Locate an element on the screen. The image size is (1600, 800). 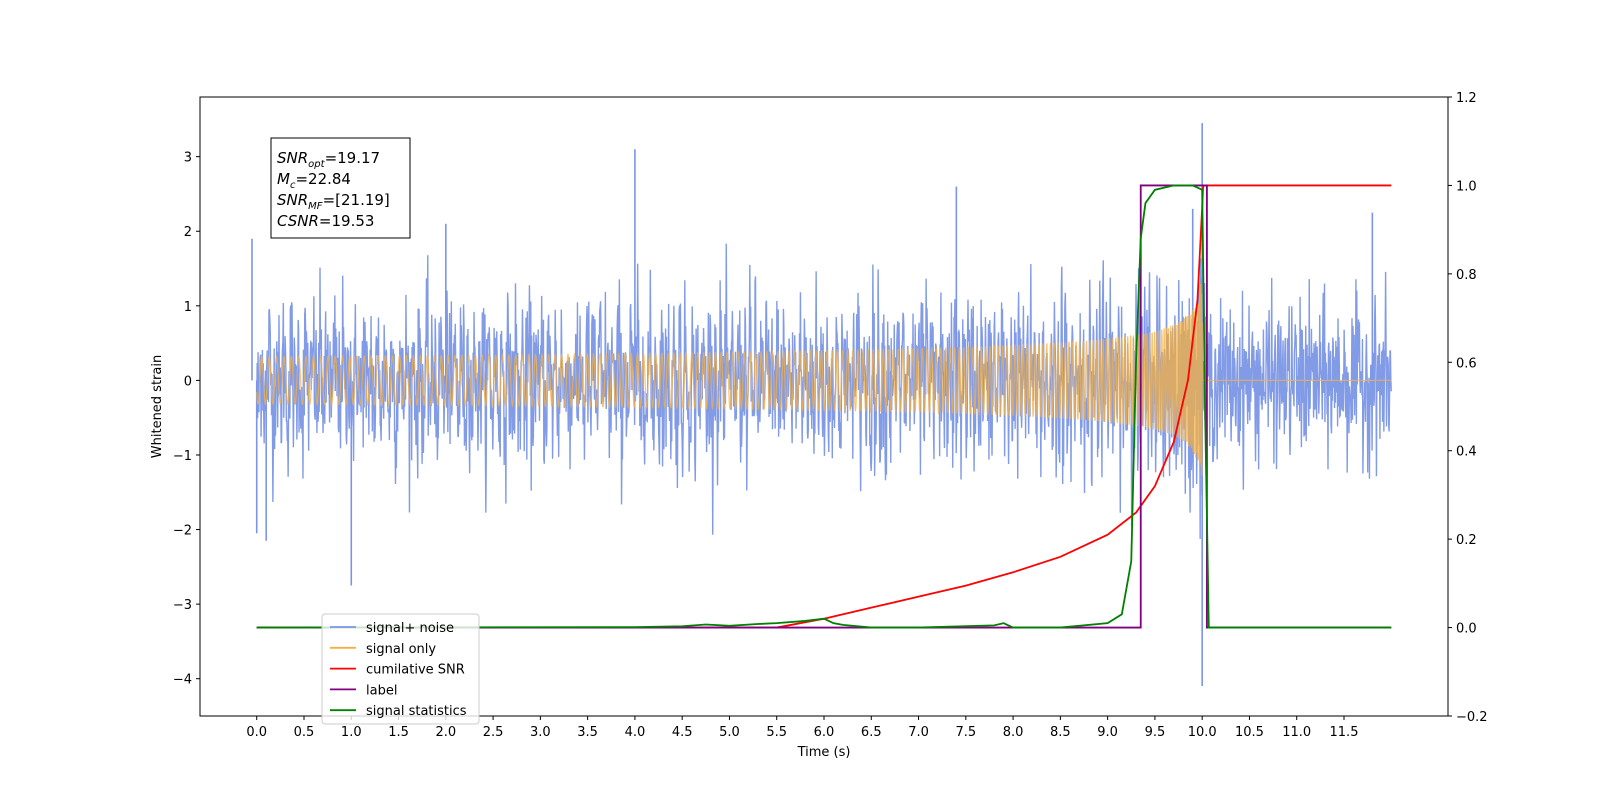
legend-label: label is located at coordinates (381, 690).